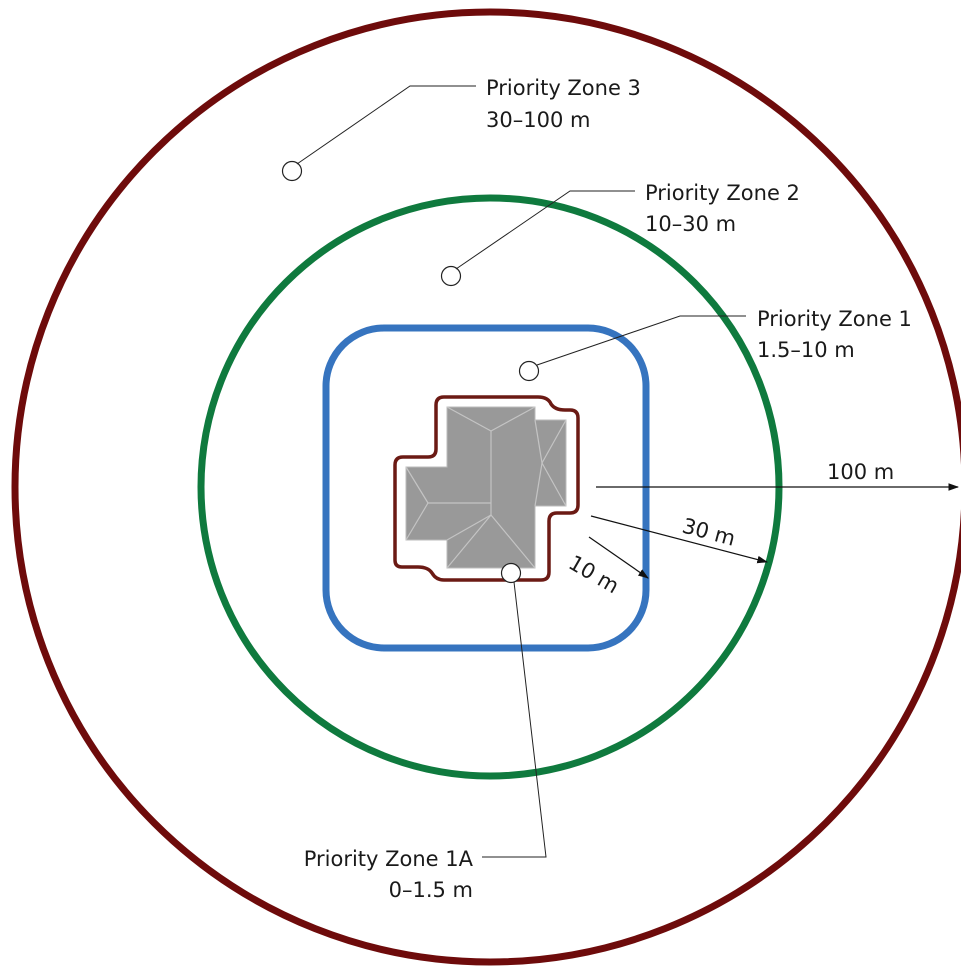 Image resolution: width=961 pixels, height=966 pixels. I want to click on dimension-10m: 10 m, so click(607, 567).